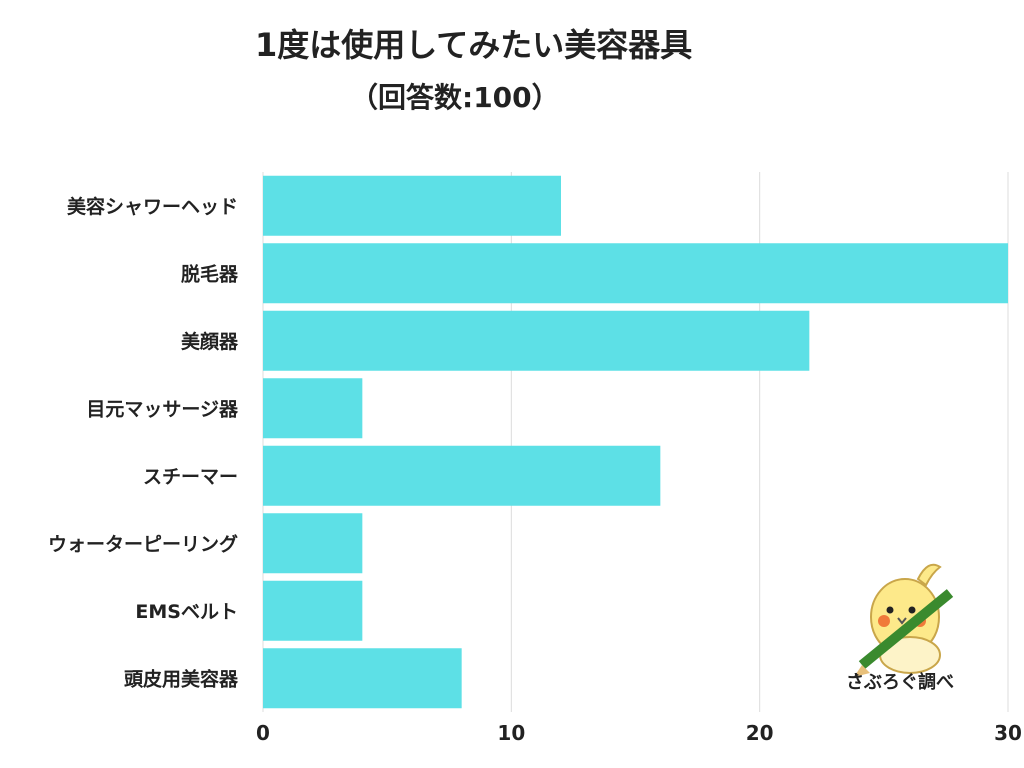  I want to click on x-tick-label: 20, so click(760, 733).